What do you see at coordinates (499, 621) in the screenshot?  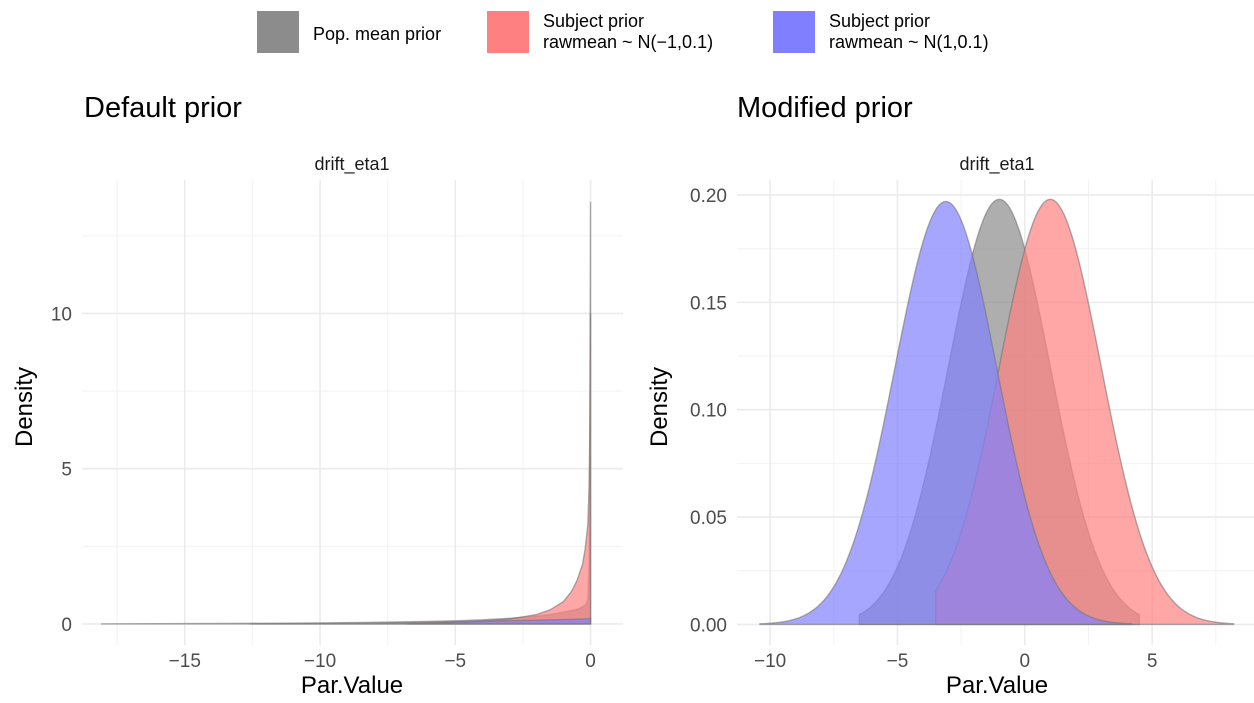 I see `density-area-subject-pos` at bounding box center [499, 621].